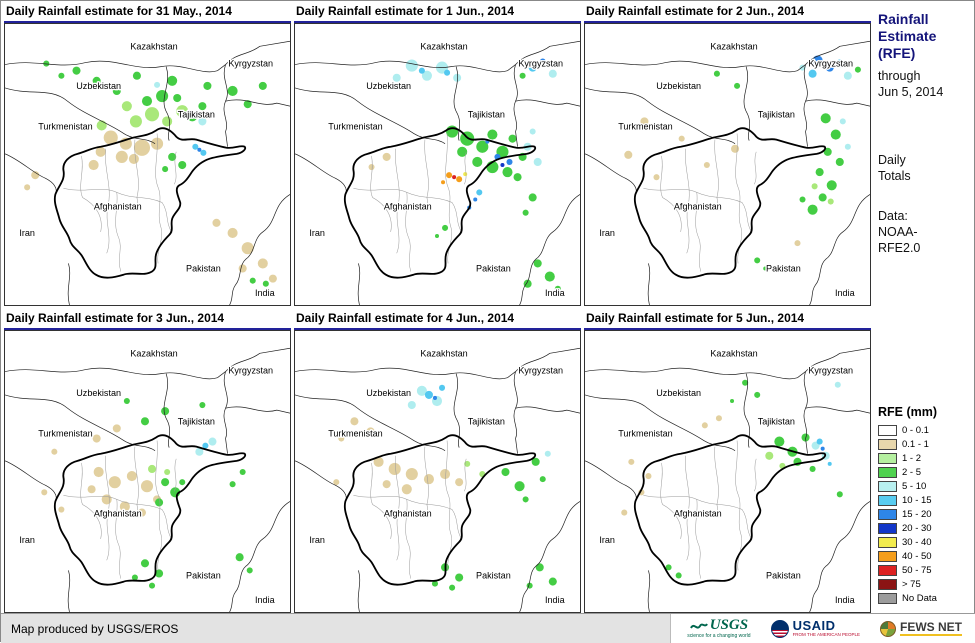  I want to click on legend-label: 50 - 75, so click(917, 570).